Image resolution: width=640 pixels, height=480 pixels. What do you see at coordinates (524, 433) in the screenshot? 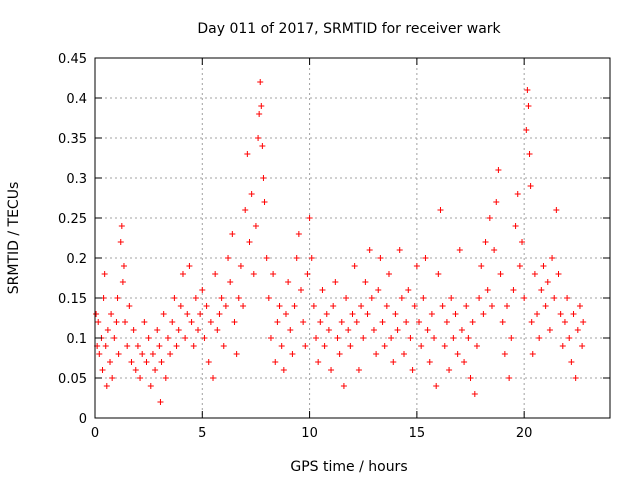
I see `x-tick-label: 20` at bounding box center [524, 433].